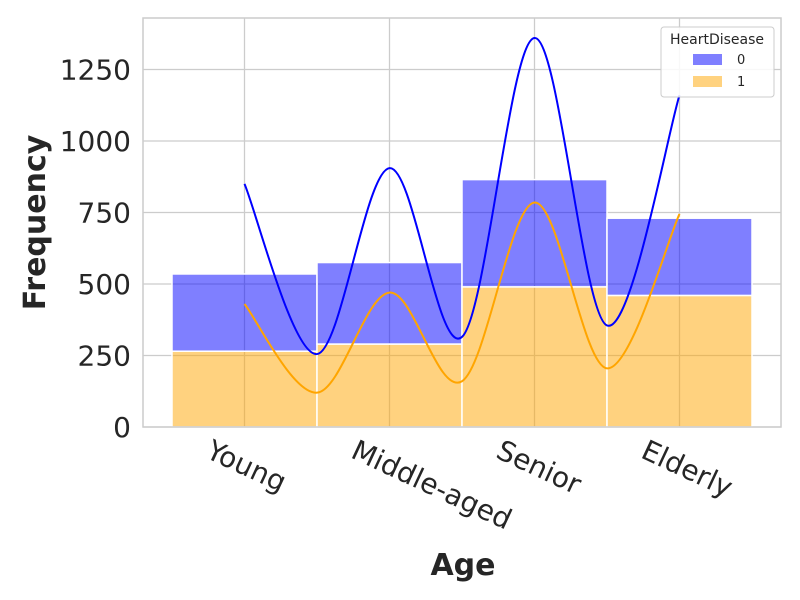 The image size is (800, 600). Describe the element at coordinates (687, 468) in the screenshot. I see `x-tick-label: Elderly` at that location.